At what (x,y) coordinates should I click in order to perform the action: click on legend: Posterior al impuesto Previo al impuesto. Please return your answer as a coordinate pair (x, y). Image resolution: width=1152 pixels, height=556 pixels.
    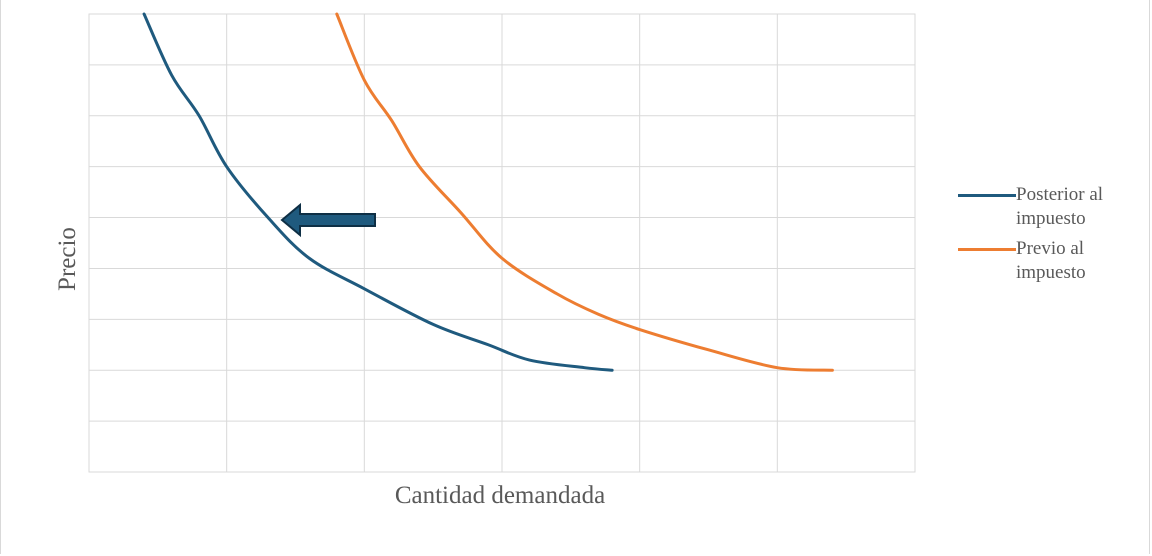
    Looking at the image, I should click on (1043, 237).